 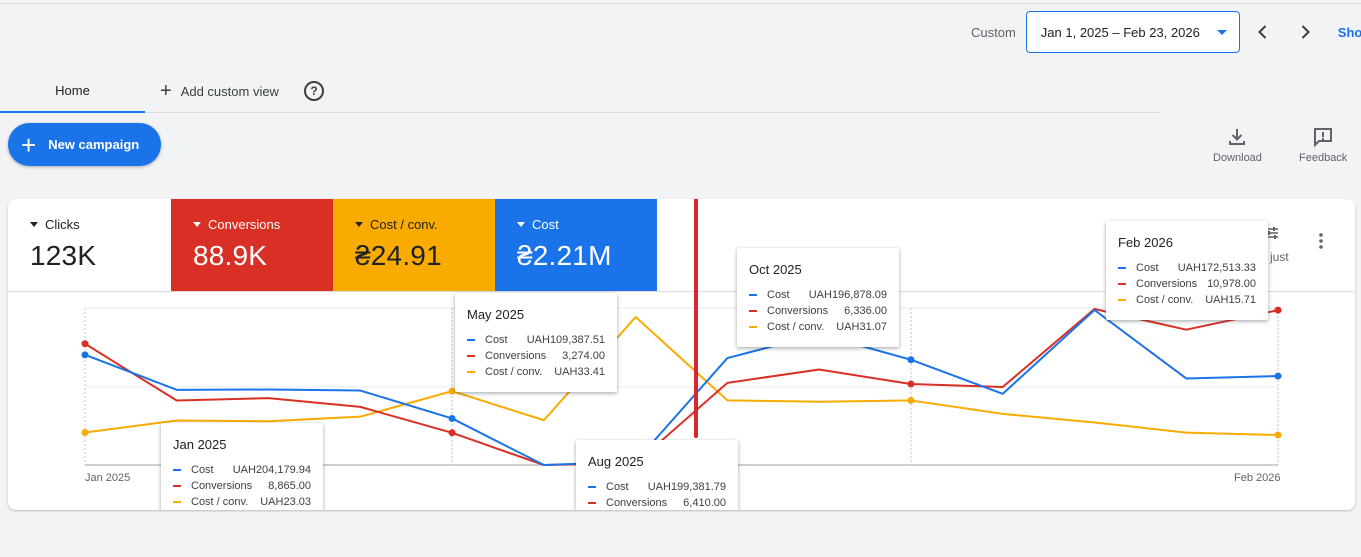 I want to click on tooltip-metric-value: UAH204,179.94, so click(x=271, y=470).